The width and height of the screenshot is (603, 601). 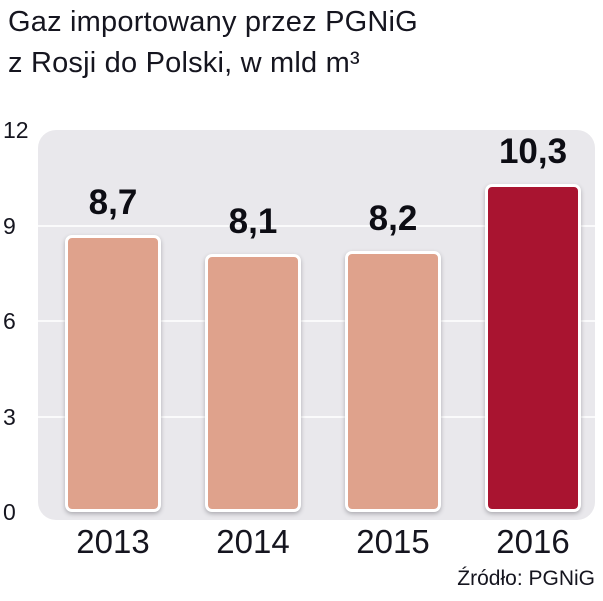 What do you see at coordinates (9, 321) in the screenshot?
I see `y-tick-label-6: 6` at bounding box center [9, 321].